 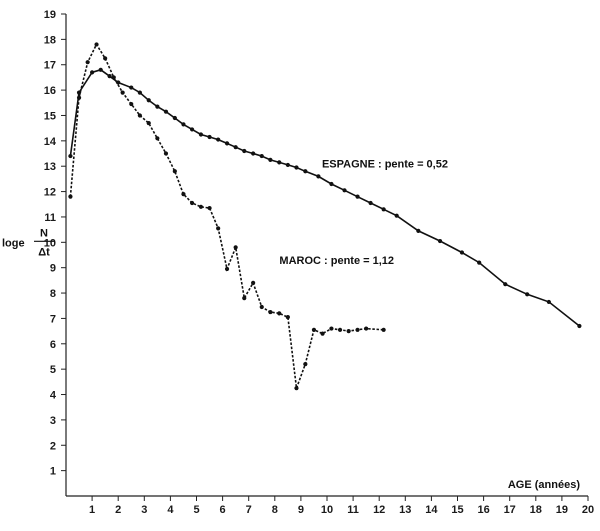 I want to click on y-tick-label: 16, so click(x=50, y=91).